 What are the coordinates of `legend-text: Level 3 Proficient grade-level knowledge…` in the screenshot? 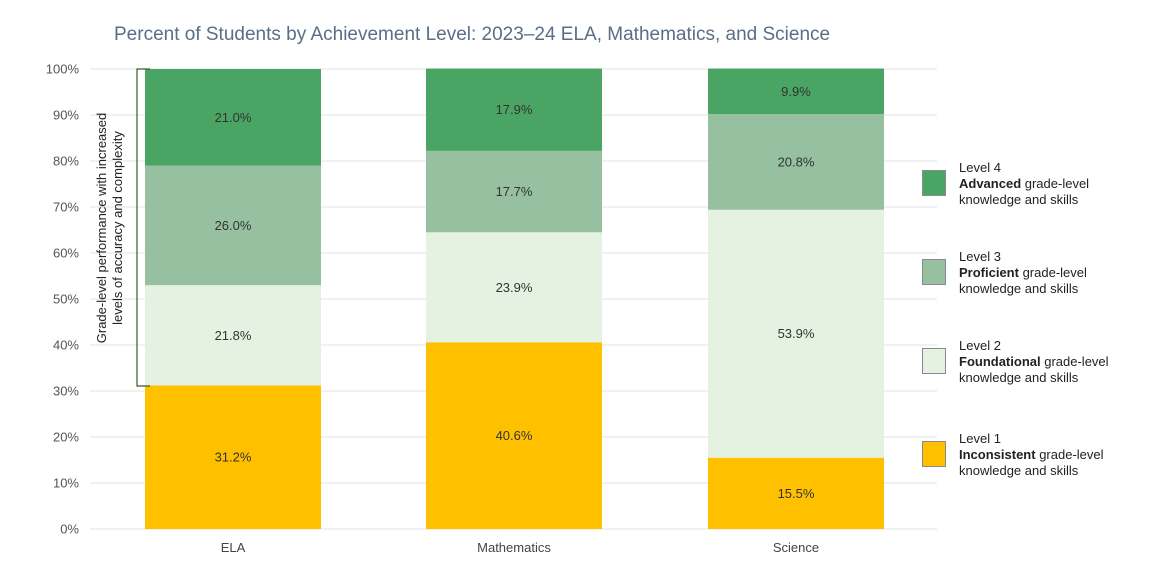 It's located at (1023, 273).